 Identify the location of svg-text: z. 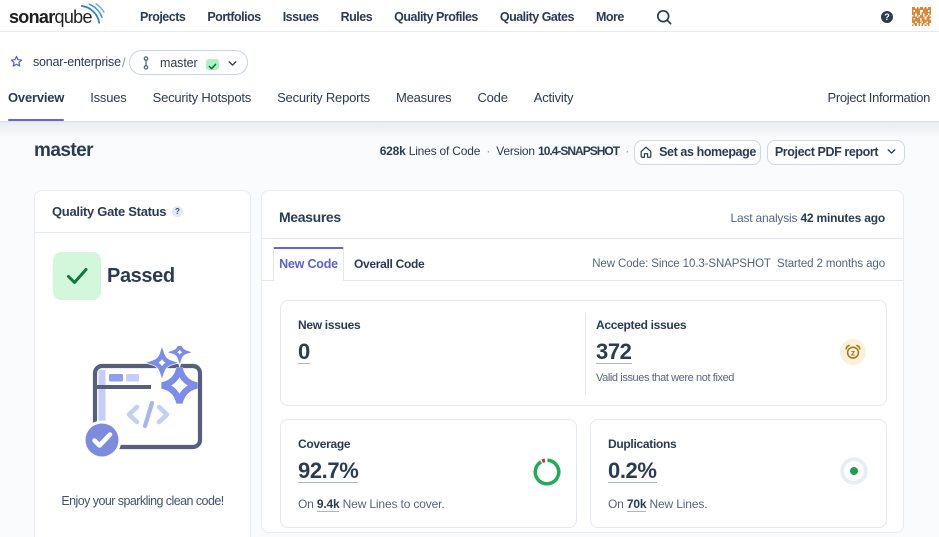
(853, 353).